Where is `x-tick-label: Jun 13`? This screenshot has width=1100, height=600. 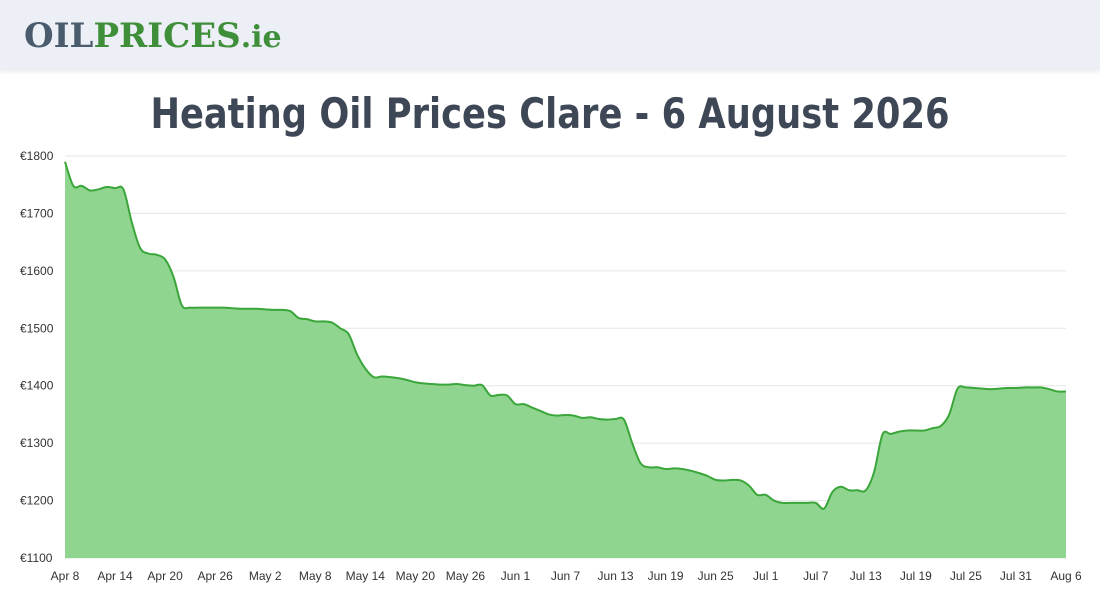 x-tick-label: Jun 13 is located at coordinates (616, 576).